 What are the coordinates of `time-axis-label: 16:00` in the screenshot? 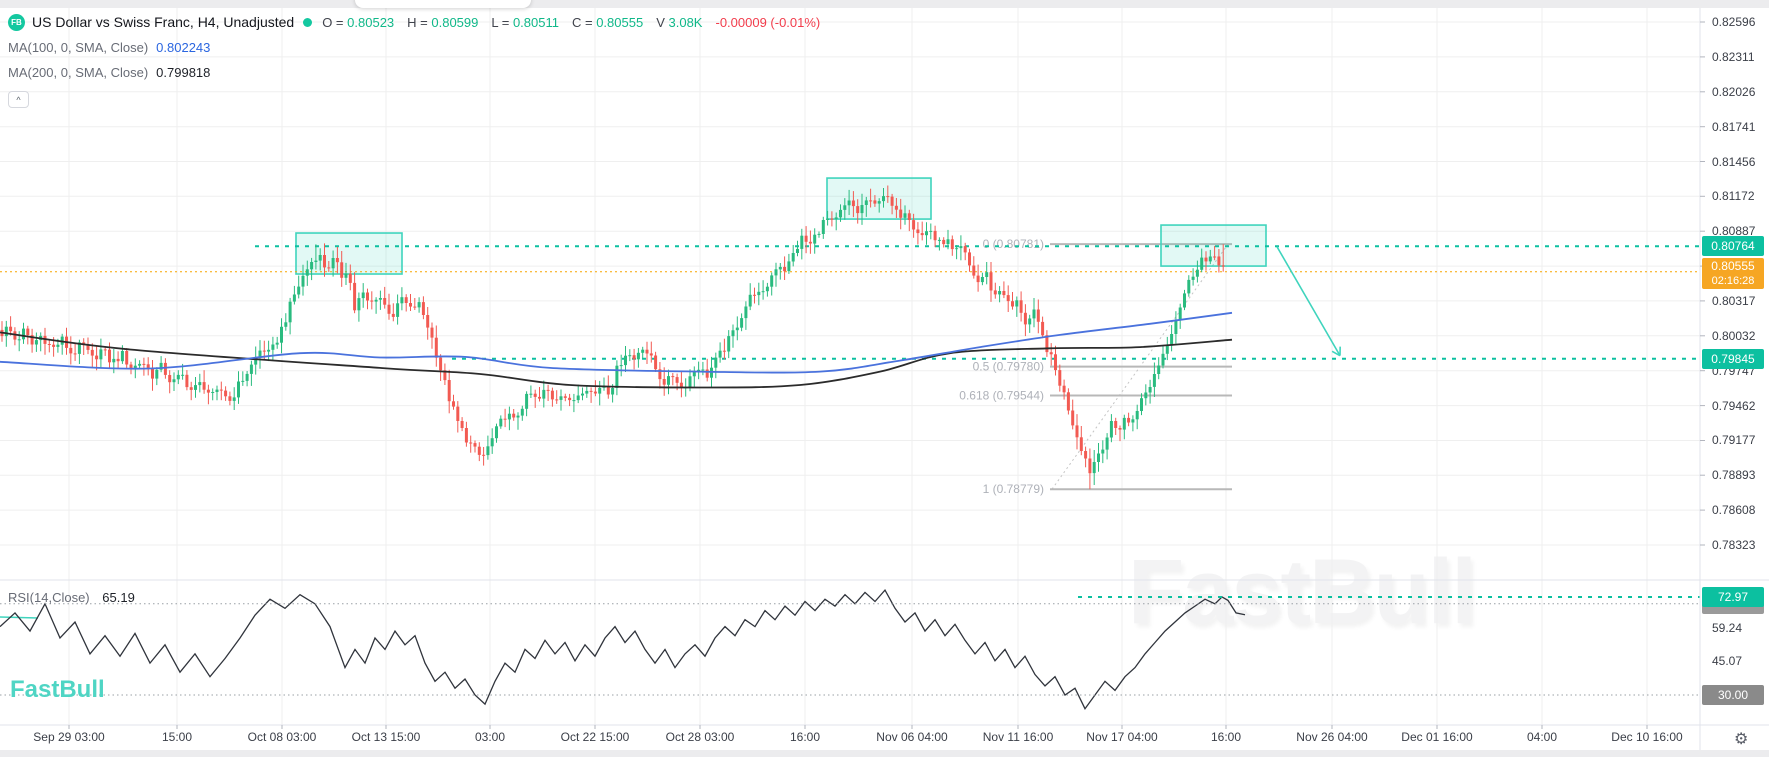 It's located at (1226, 737).